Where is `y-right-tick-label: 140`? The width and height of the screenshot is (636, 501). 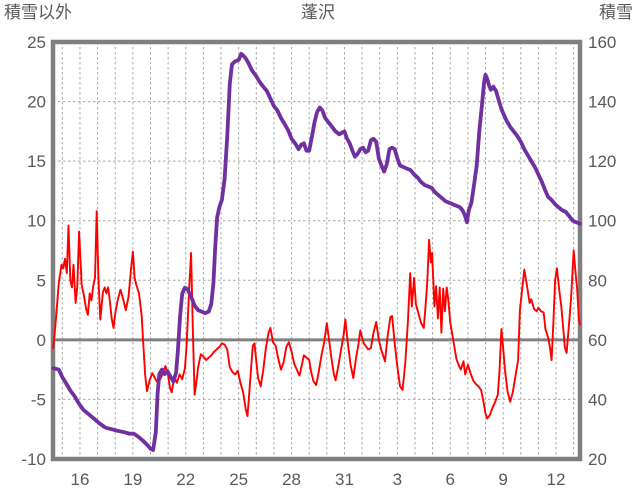 y-right-tick-label: 140 is located at coordinates (602, 102).